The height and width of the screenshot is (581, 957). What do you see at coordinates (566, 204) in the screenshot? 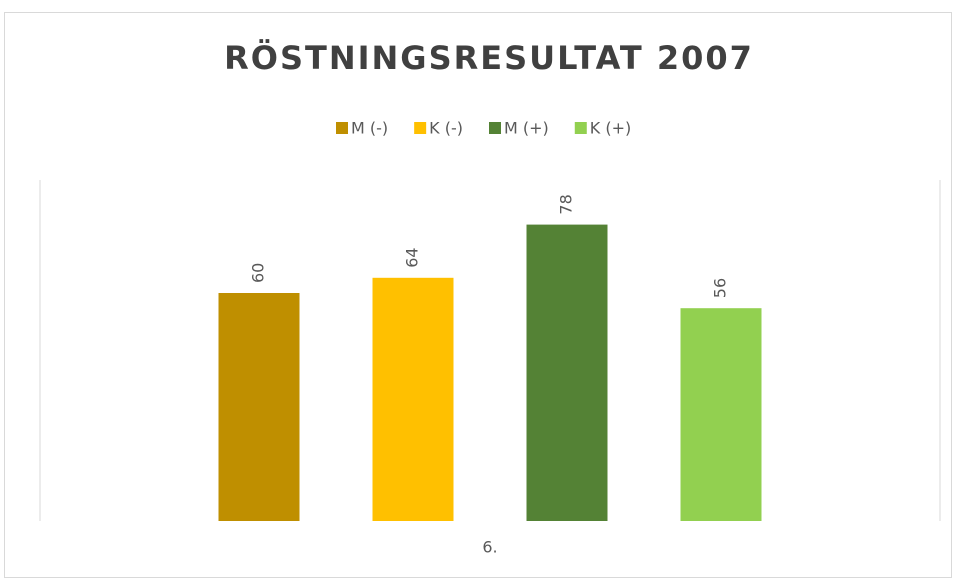
I see `data-label: 78` at bounding box center [566, 204].